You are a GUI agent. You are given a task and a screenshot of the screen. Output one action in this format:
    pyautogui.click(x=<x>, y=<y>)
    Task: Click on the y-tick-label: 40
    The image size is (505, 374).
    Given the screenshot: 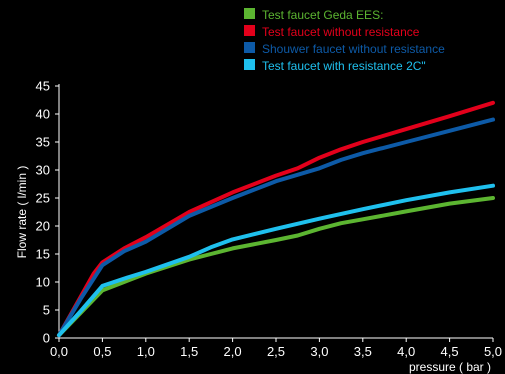 What is the action you would take?
    pyautogui.click(x=43, y=114)
    